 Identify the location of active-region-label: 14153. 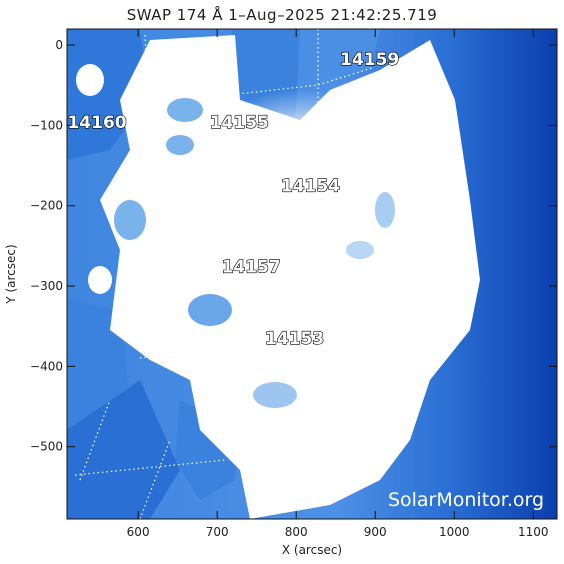
(294, 339).